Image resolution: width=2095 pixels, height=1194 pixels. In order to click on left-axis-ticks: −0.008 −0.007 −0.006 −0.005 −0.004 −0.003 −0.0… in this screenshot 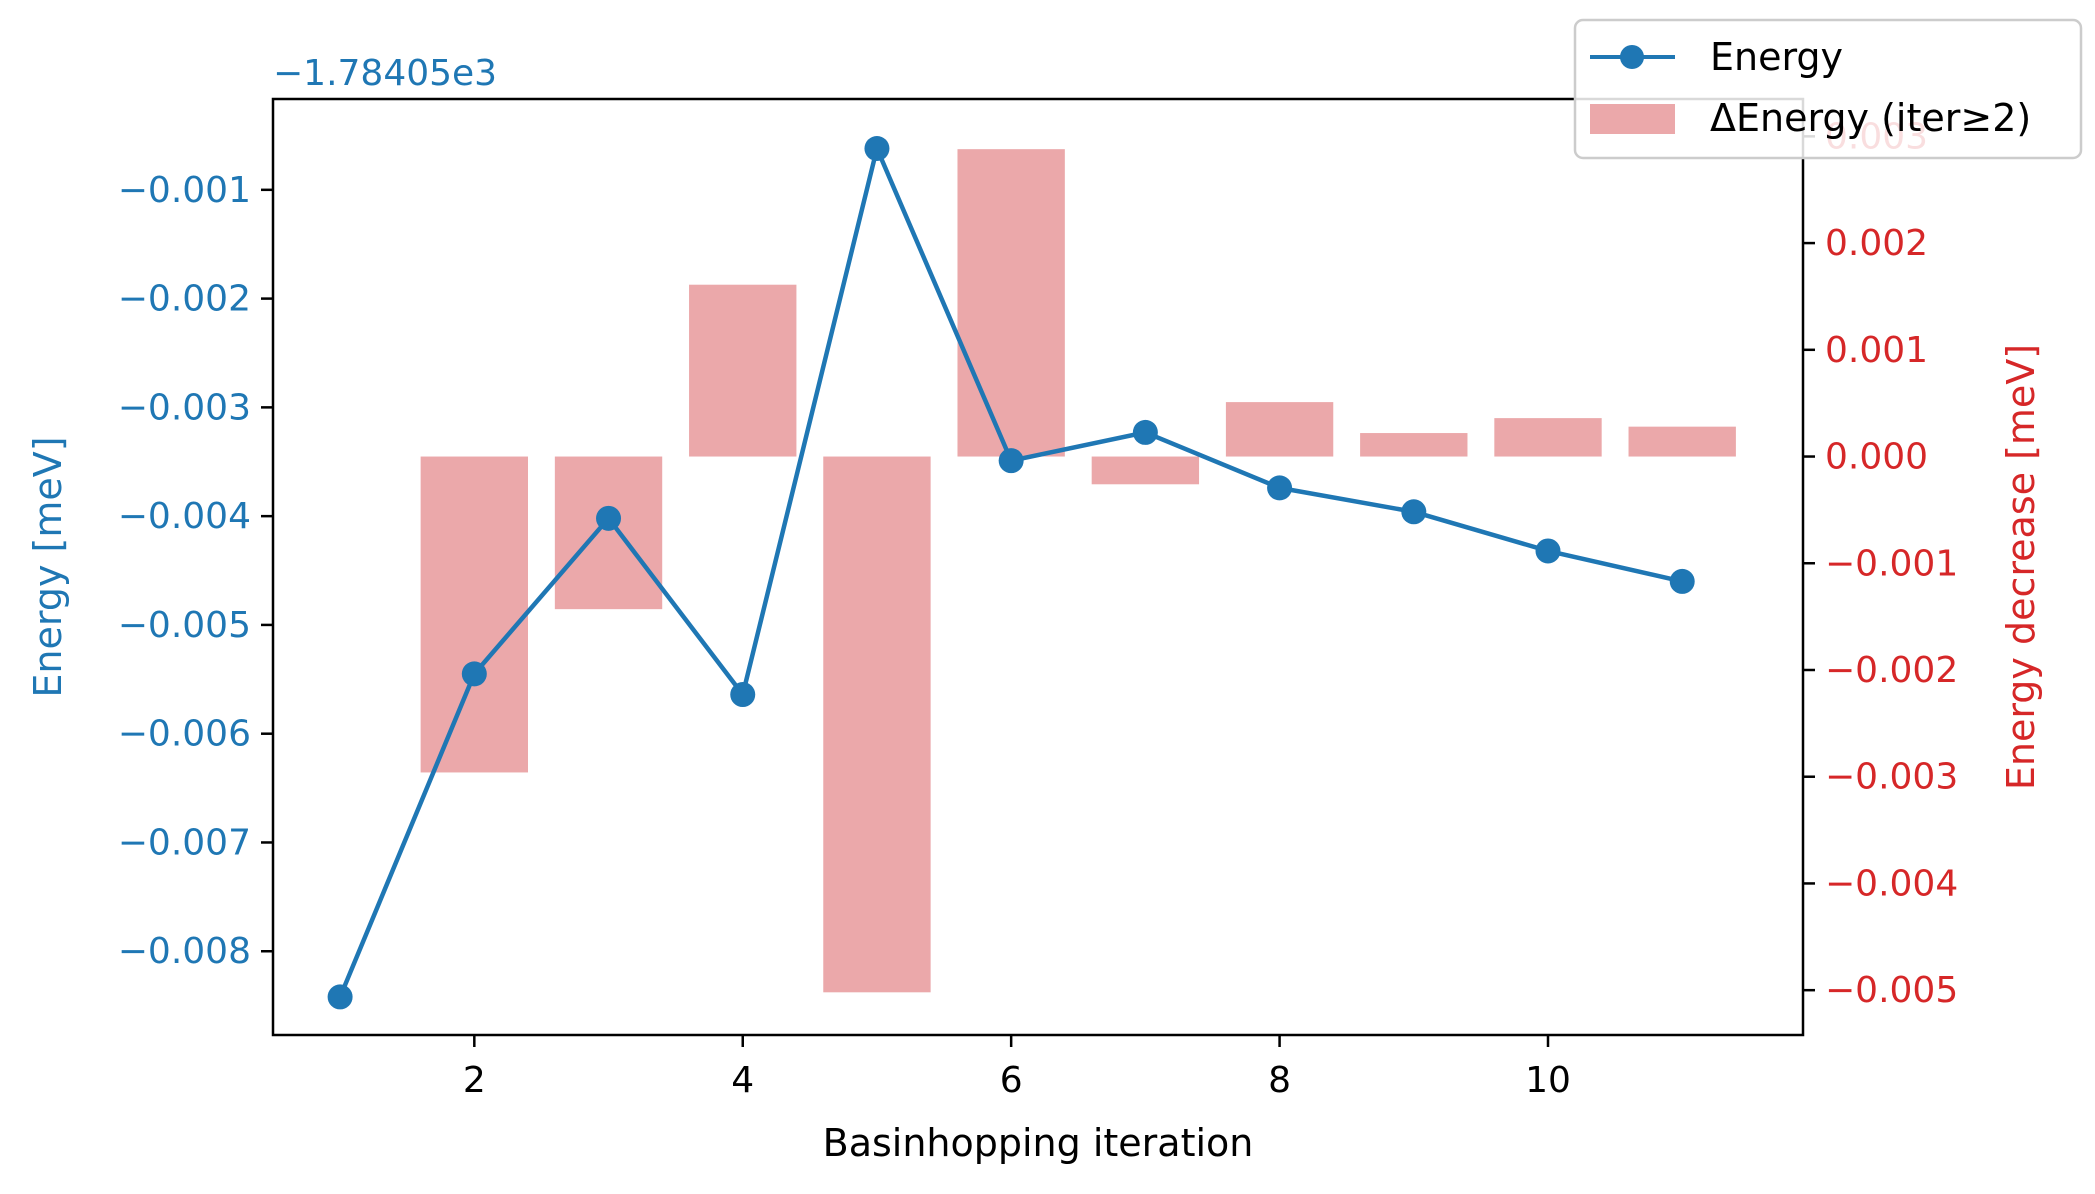, I will do `click(195, 571)`.